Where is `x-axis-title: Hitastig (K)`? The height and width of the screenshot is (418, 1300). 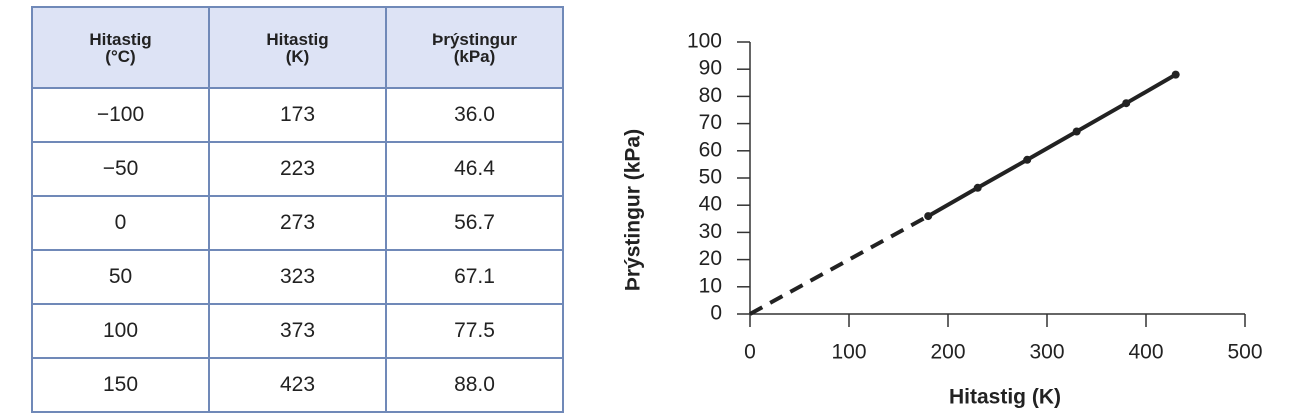 x-axis-title: Hitastig (K) is located at coordinates (1005, 397).